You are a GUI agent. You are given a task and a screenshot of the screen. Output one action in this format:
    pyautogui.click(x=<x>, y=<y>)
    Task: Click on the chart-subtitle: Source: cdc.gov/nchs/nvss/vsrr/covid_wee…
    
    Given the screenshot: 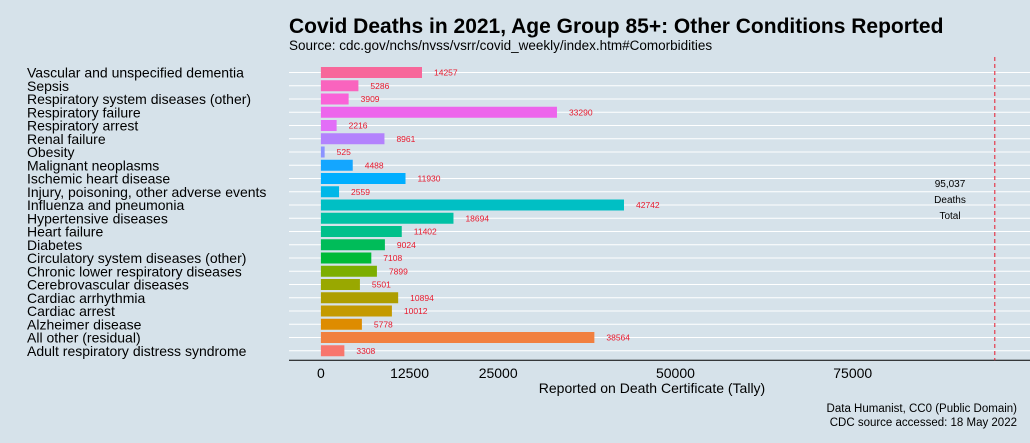 What is the action you would take?
    pyautogui.click(x=501, y=45)
    